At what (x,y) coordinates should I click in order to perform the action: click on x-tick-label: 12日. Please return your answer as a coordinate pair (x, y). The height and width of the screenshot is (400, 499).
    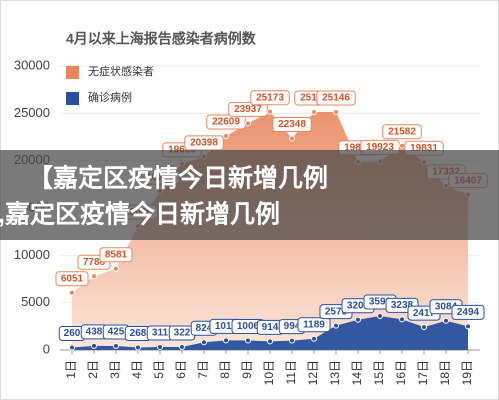
    Looking at the image, I should click on (313, 372).